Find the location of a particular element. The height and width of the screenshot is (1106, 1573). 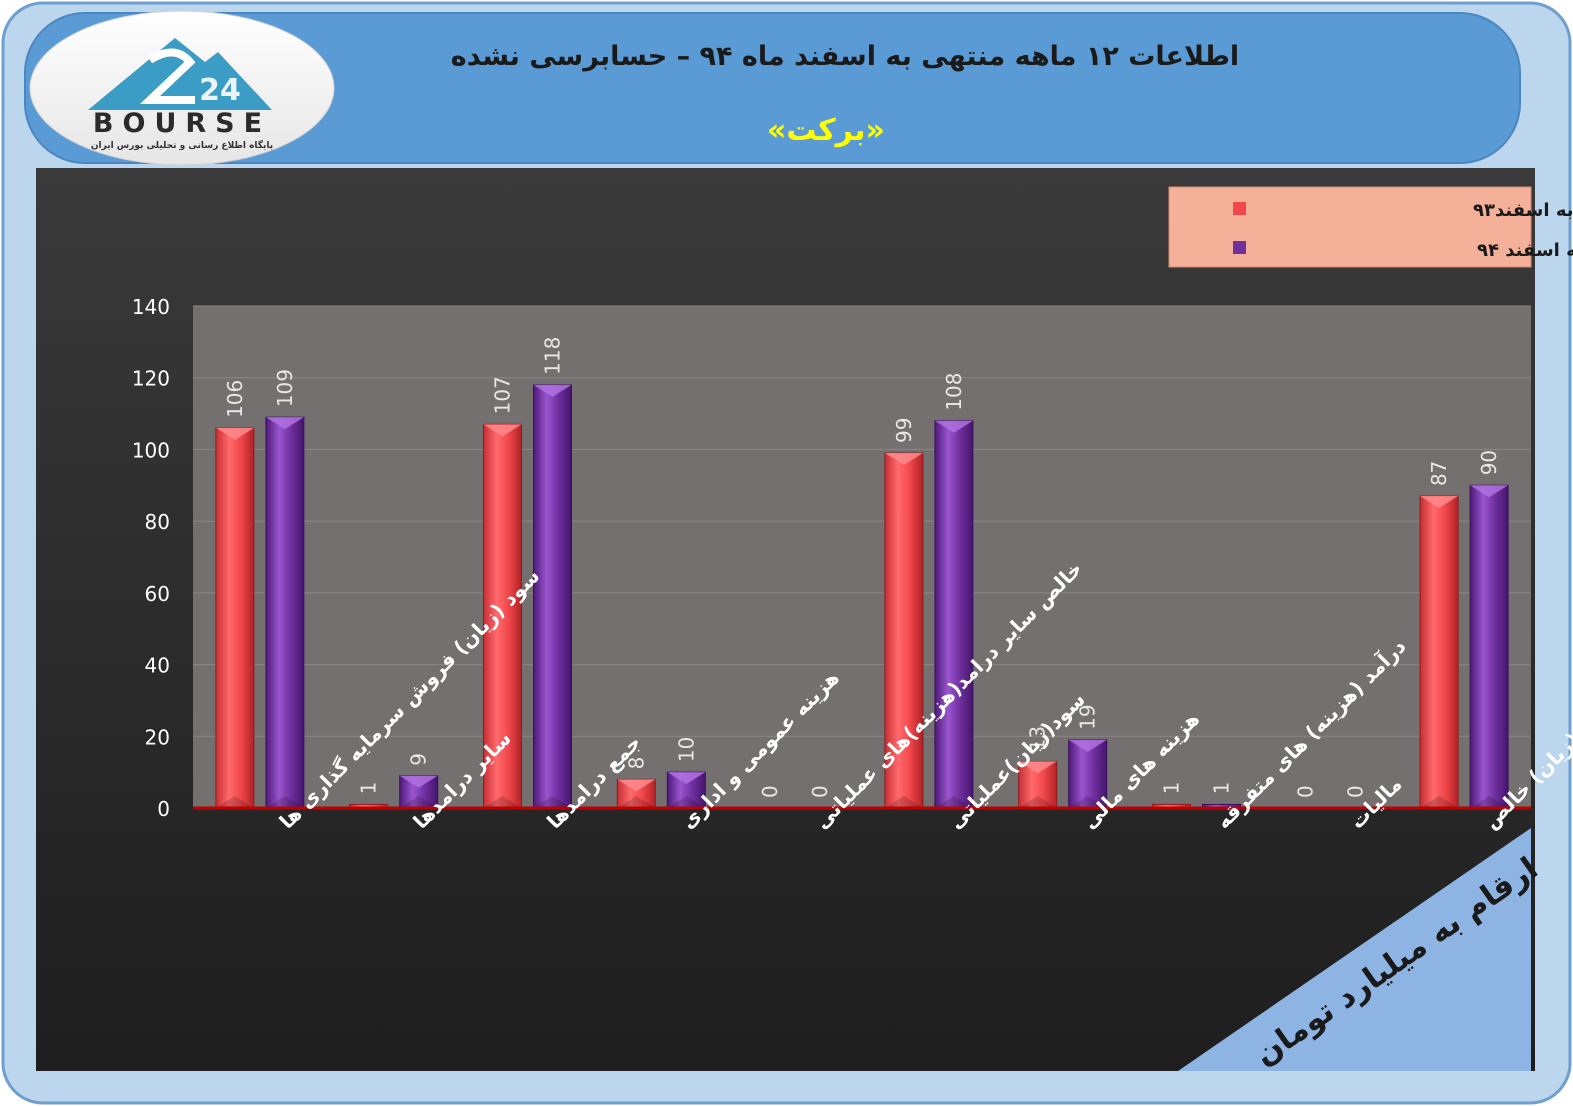

y-axis: 0 20 40 60 80 100 120 140 is located at coordinates (151, 558).